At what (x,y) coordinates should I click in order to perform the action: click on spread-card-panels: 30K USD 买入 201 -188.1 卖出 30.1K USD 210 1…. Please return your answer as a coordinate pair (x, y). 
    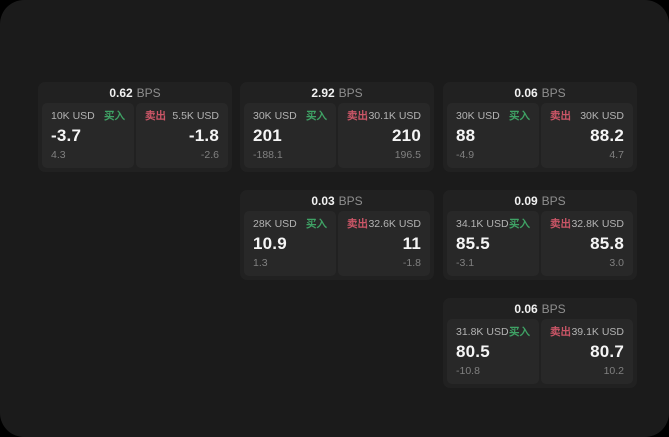
    Looking at the image, I should click on (337, 135).